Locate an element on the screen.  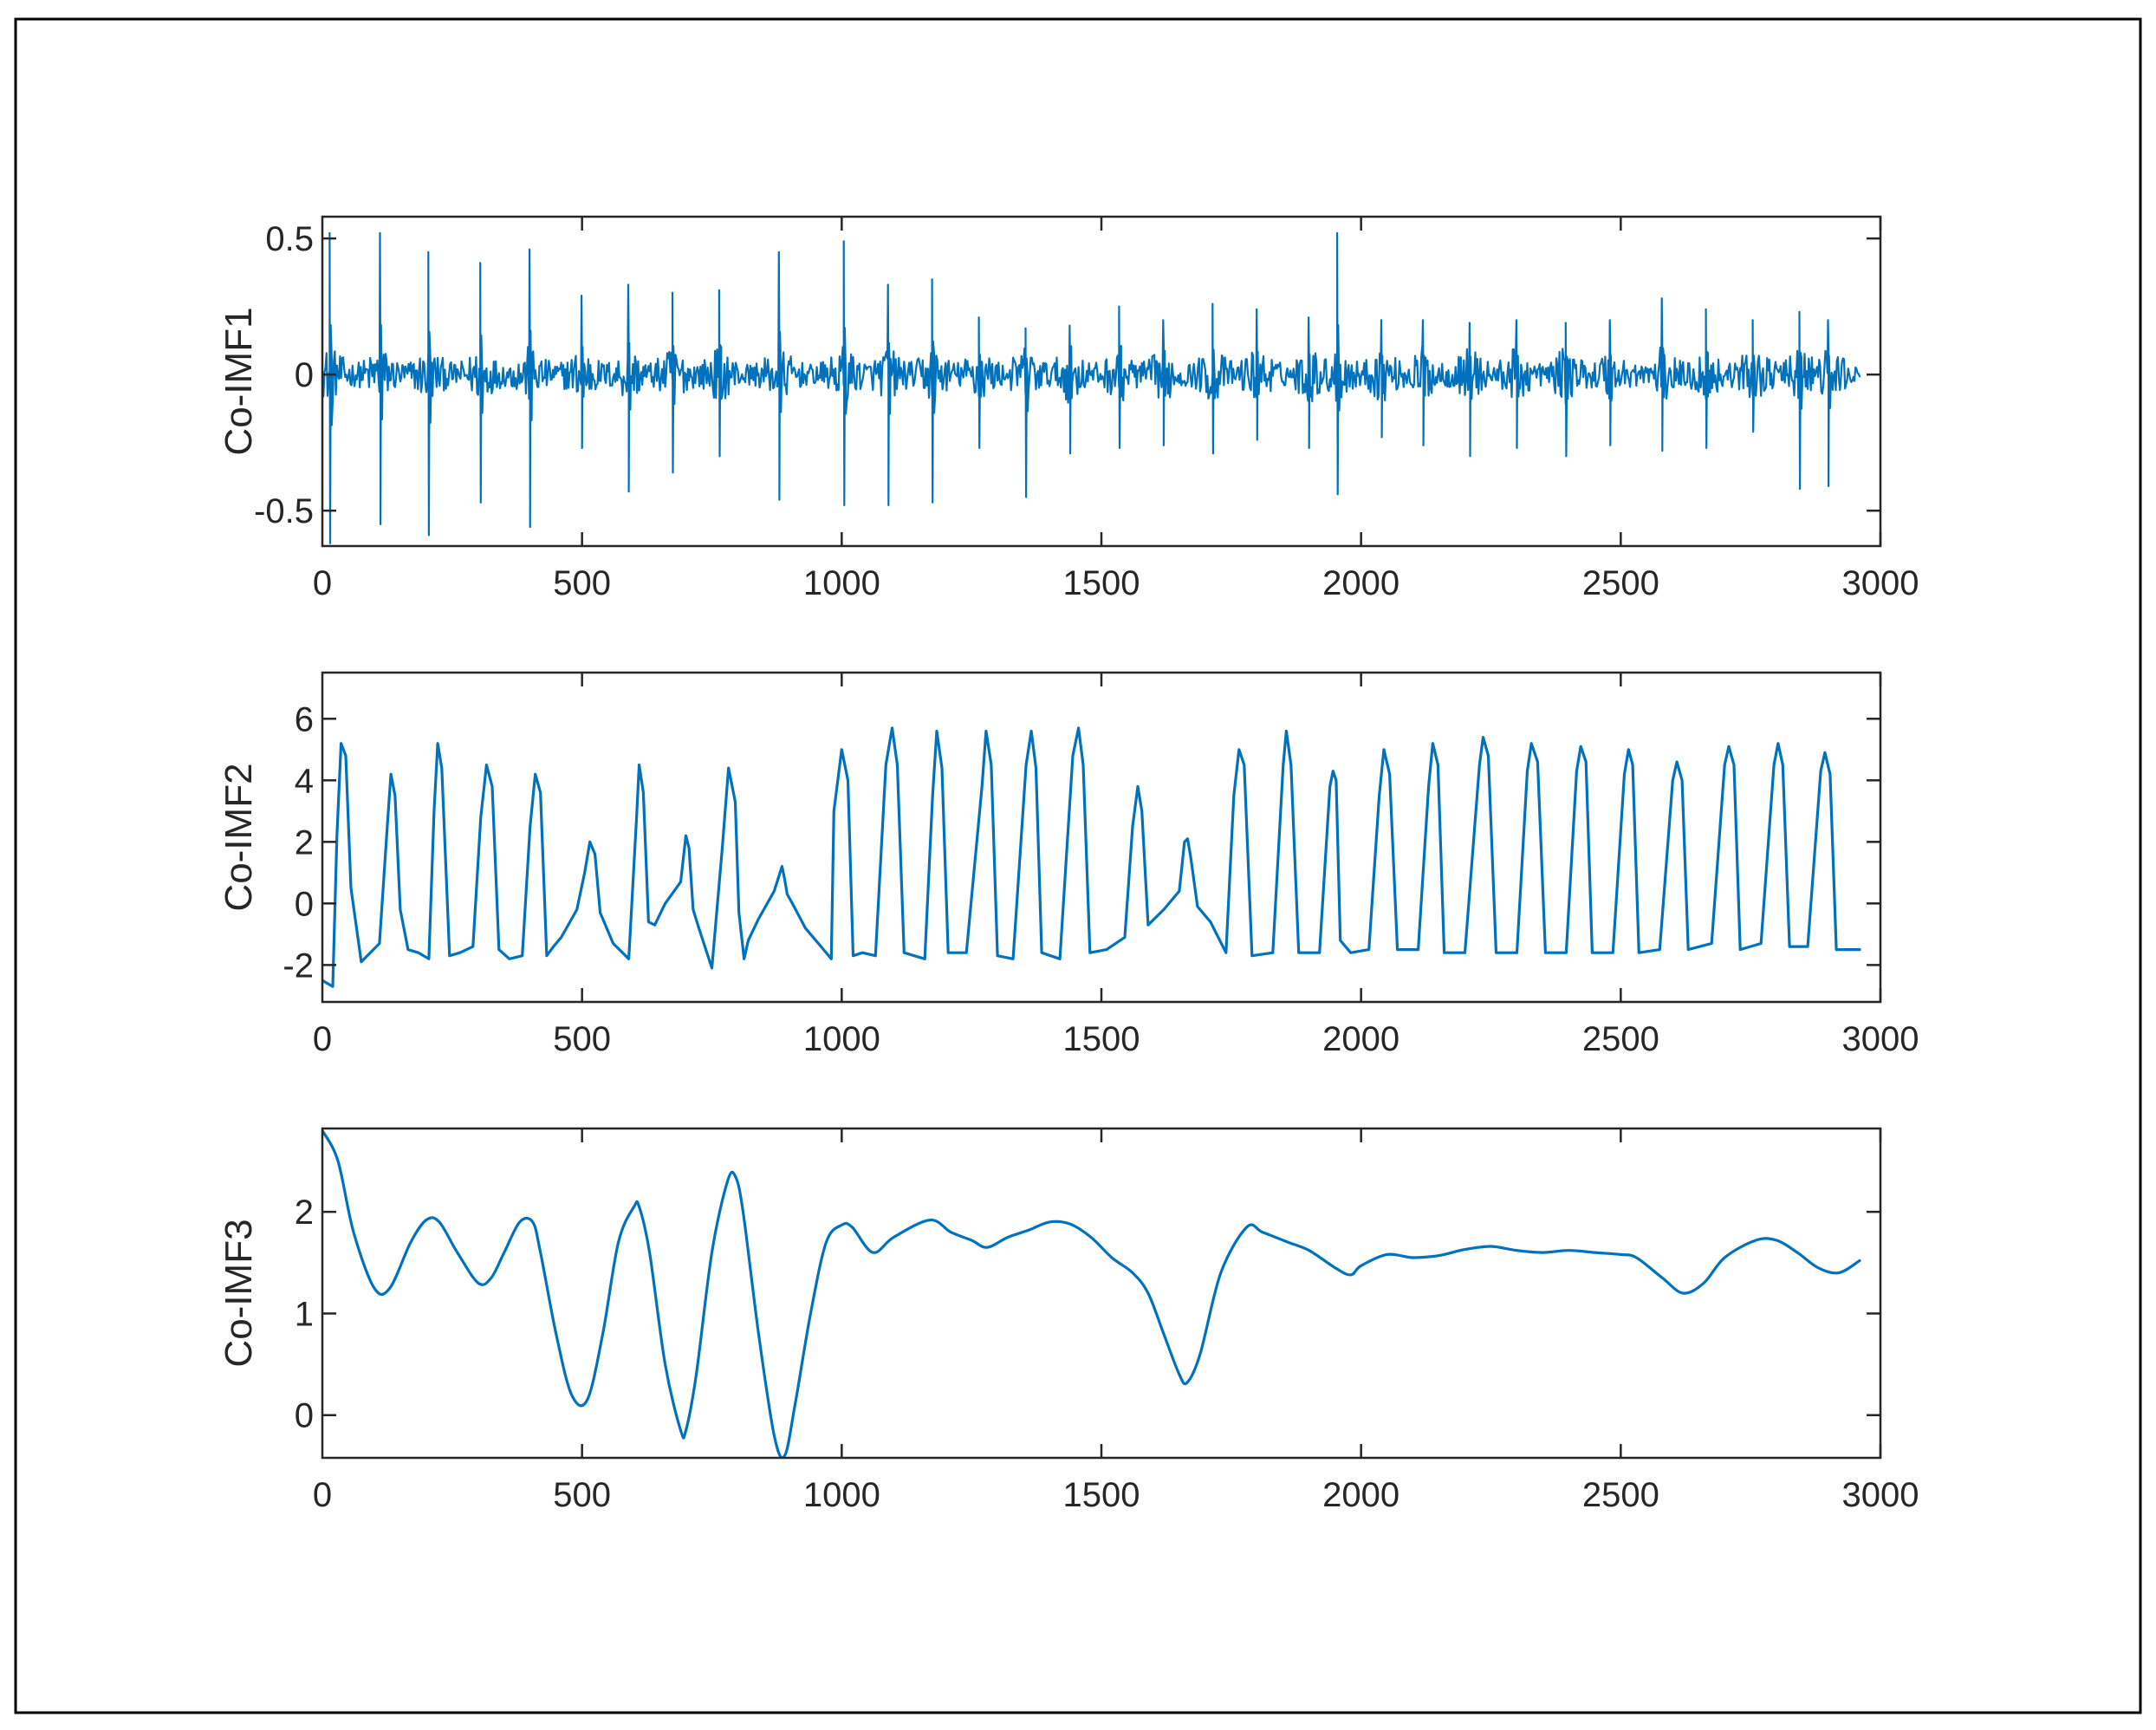
series-line-co-imf1 is located at coordinates (1091, 387).